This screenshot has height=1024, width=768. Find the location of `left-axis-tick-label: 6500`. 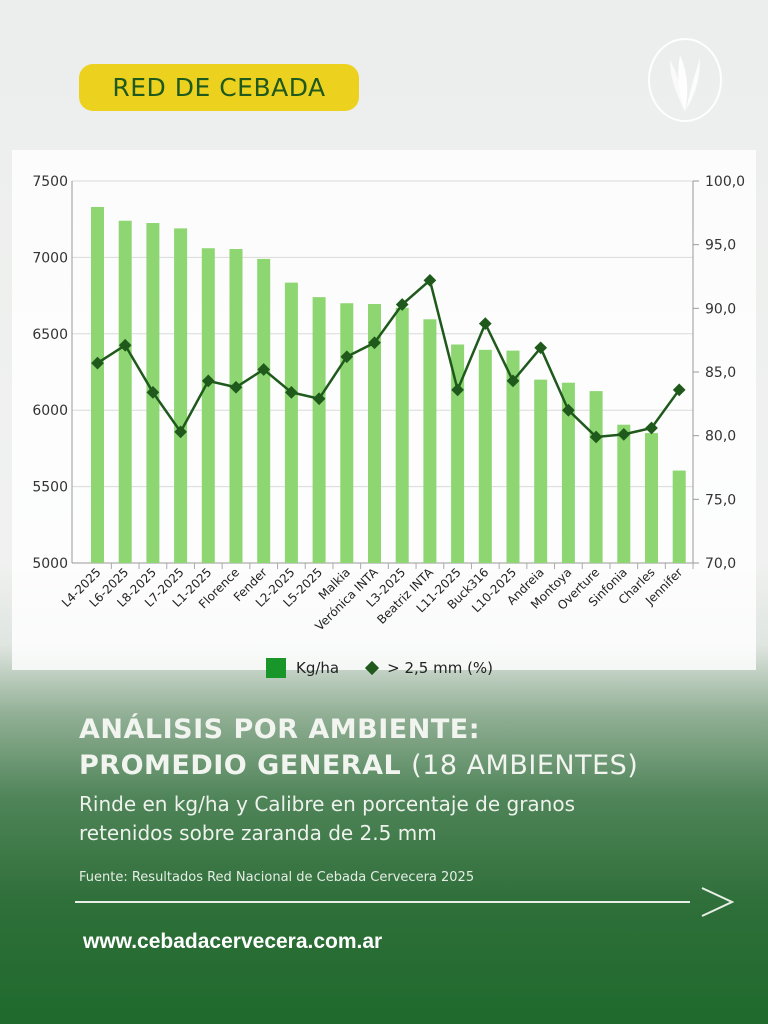

left-axis-tick-label: 6500 is located at coordinates (50, 335).